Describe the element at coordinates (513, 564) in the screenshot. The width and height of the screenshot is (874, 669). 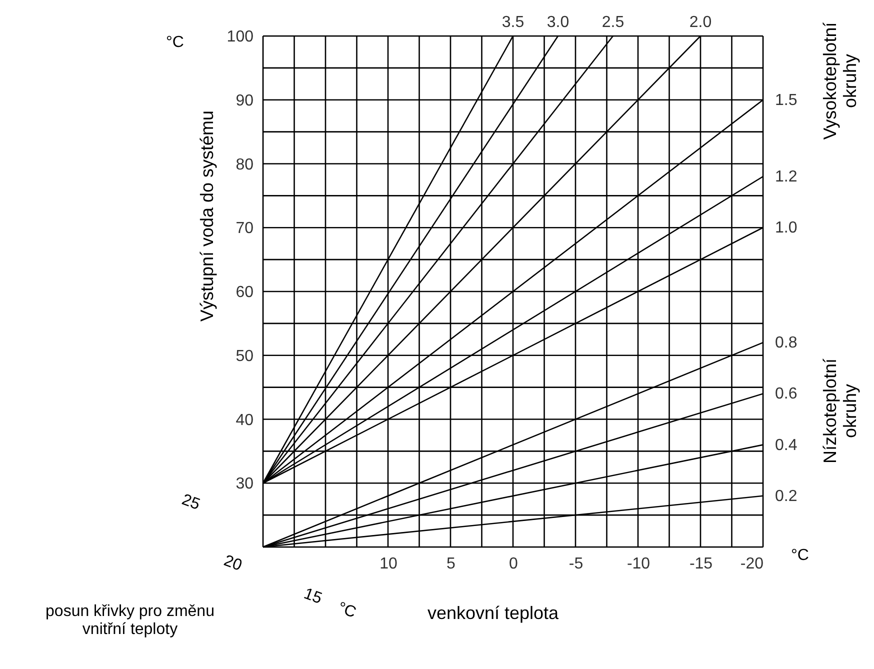
I see `x-tick-label: 0` at that location.